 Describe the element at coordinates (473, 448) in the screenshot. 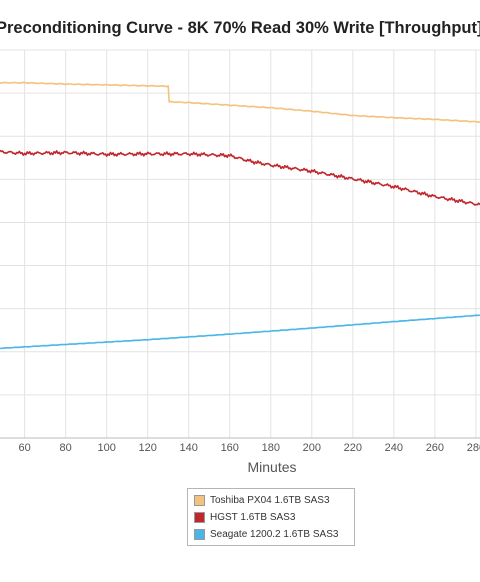

I see `x-tick-label-11: 280` at that location.